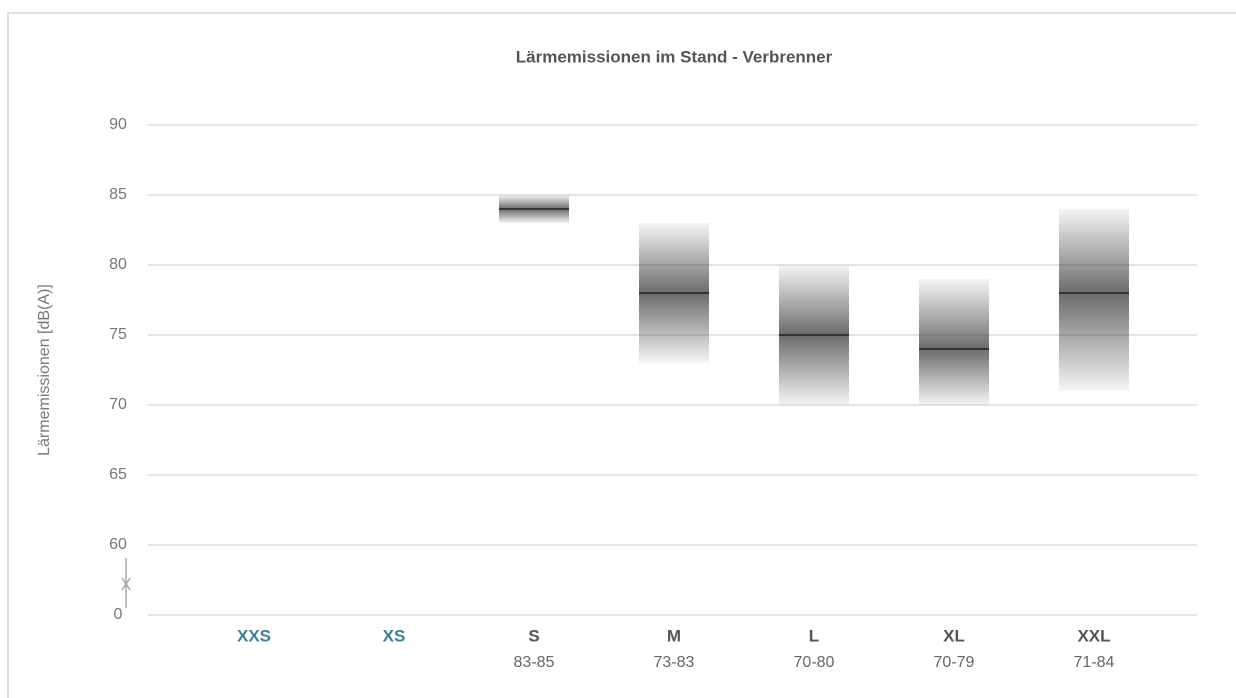 The height and width of the screenshot is (698, 1236). I want to click on y-tick-label: 65, so click(118, 474).